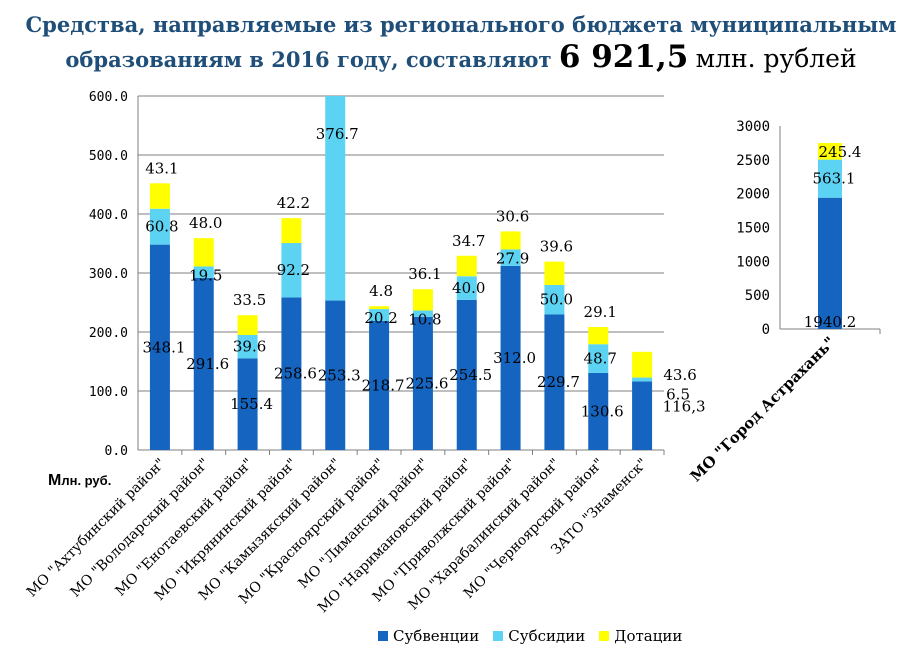  Describe the element at coordinates (205, 223) in the screenshot. I see `main-data-label-grants: 48.0` at that location.